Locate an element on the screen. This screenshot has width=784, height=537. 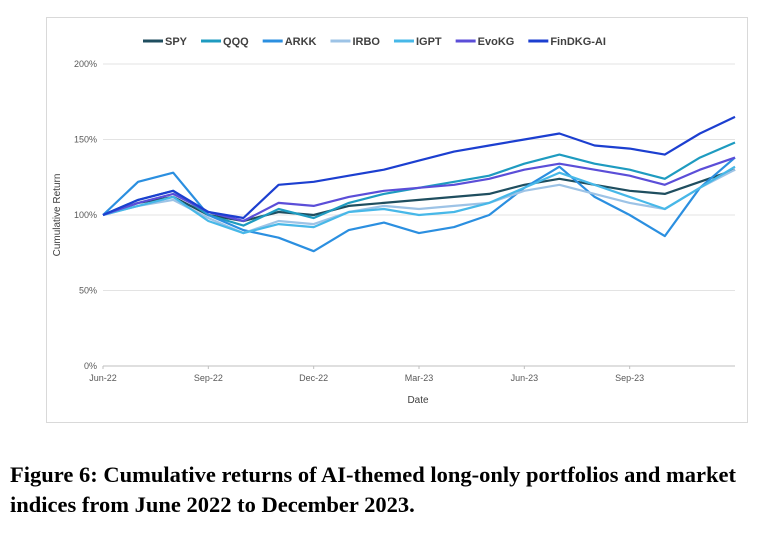
y-tick-label: 200% is located at coordinates (85, 64).